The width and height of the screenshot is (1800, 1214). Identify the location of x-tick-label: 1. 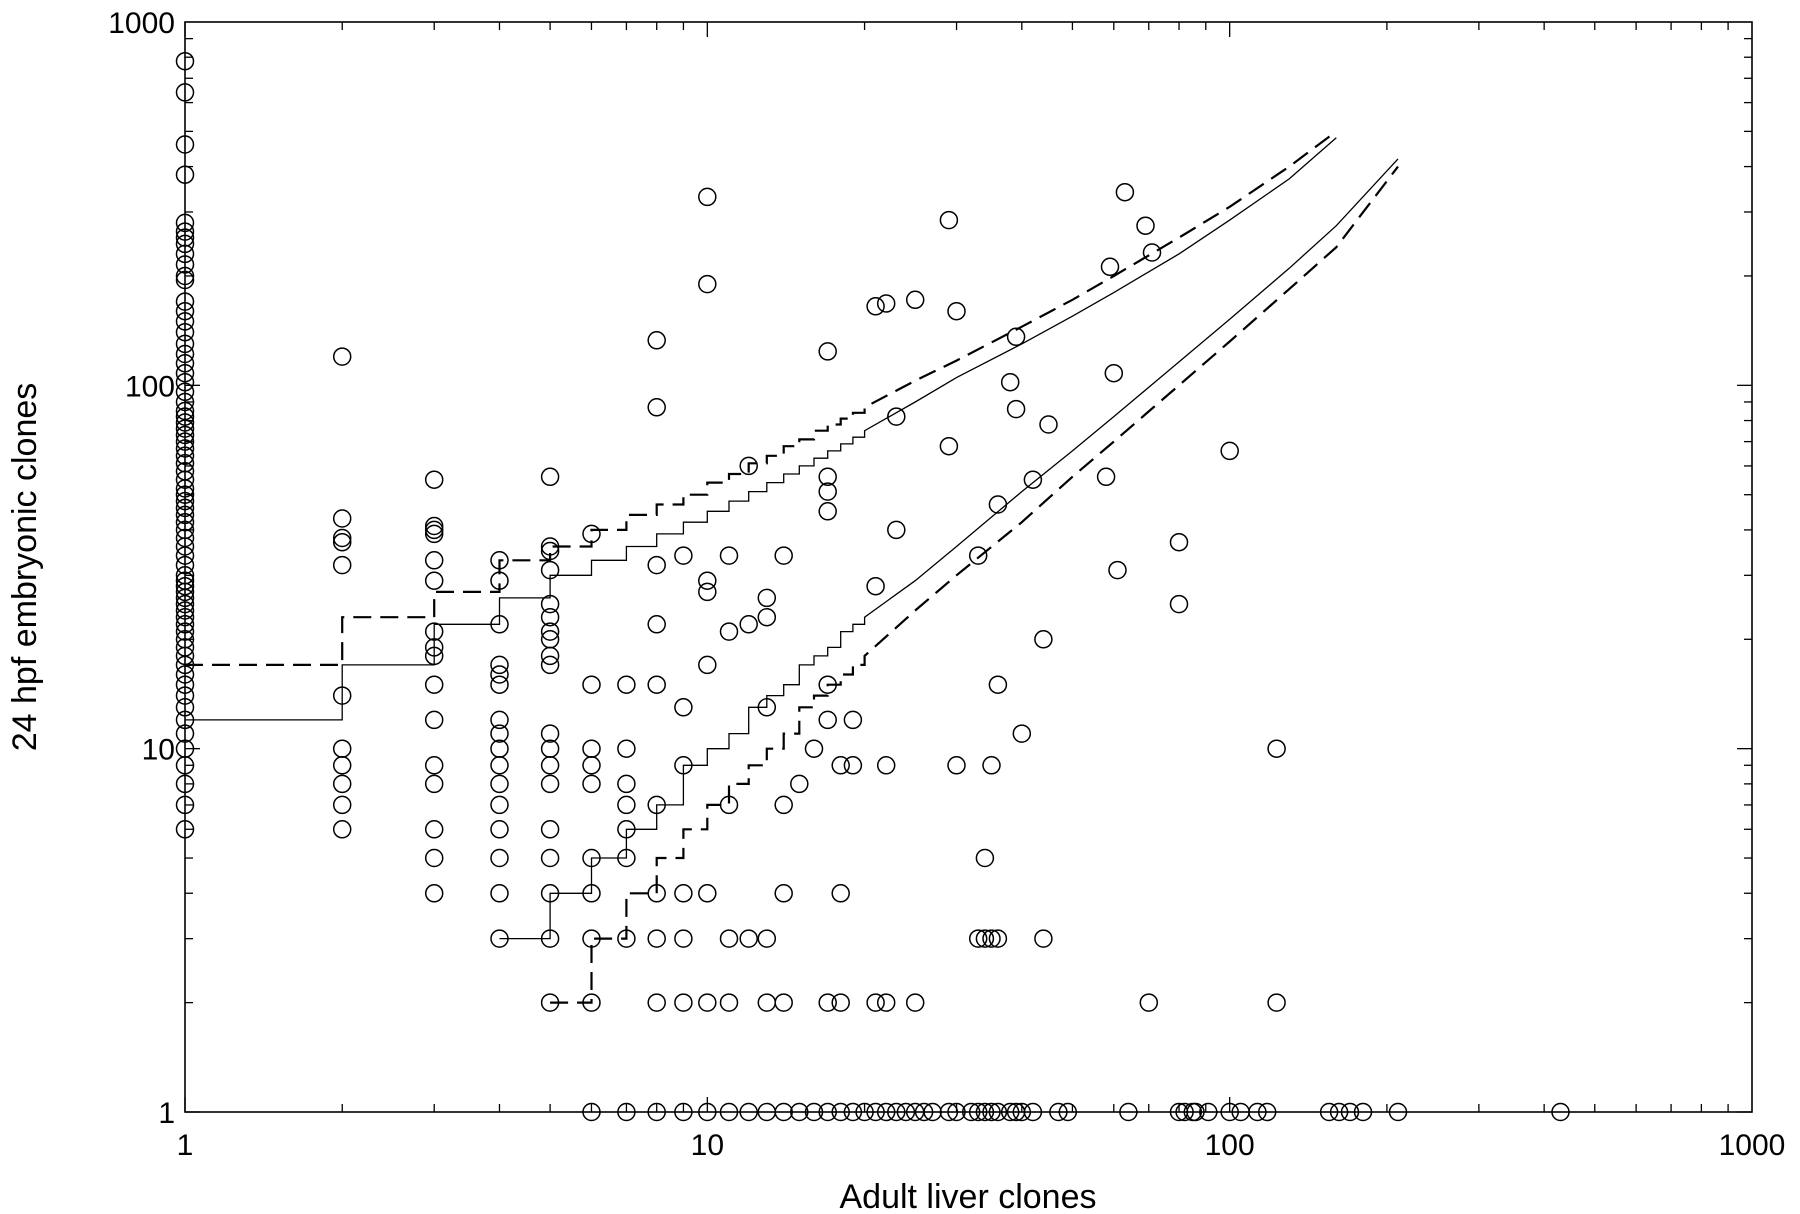
(185, 1145).